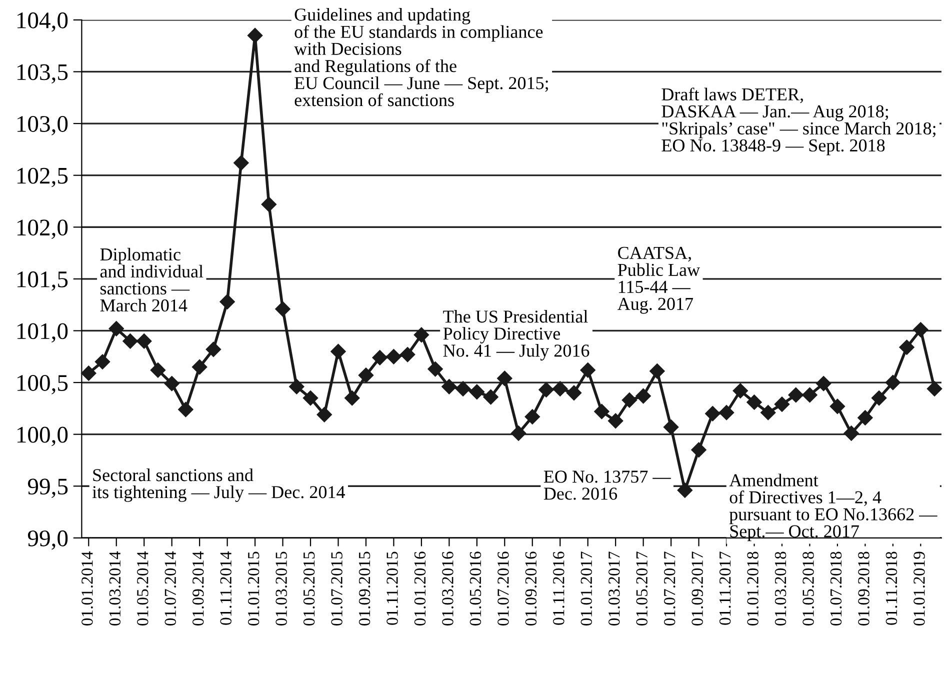  What do you see at coordinates (87, 588) in the screenshot?
I see `x-tick-label: 01.01.2014` at bounding box center [87, 588].